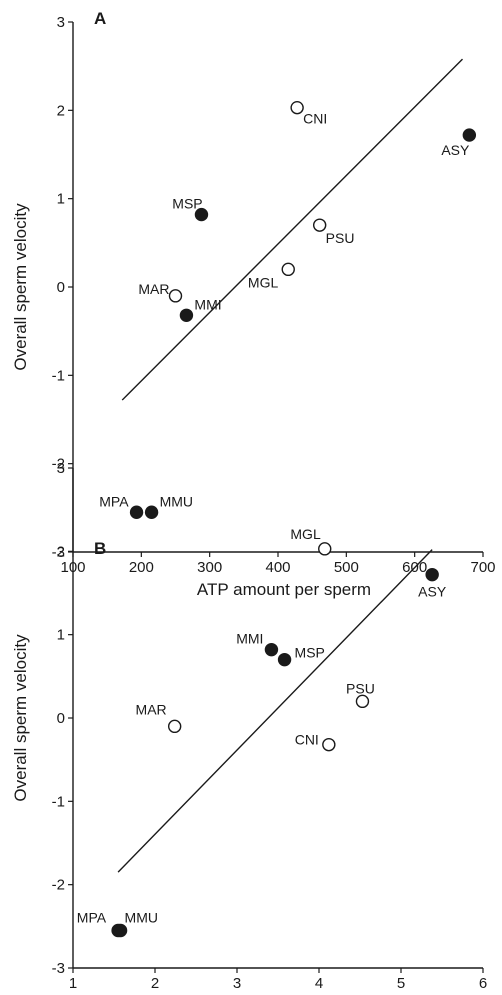 The height and width of the screenshot is (995, 502). I want to click on x-tick-label: 300, so click(209, 567).